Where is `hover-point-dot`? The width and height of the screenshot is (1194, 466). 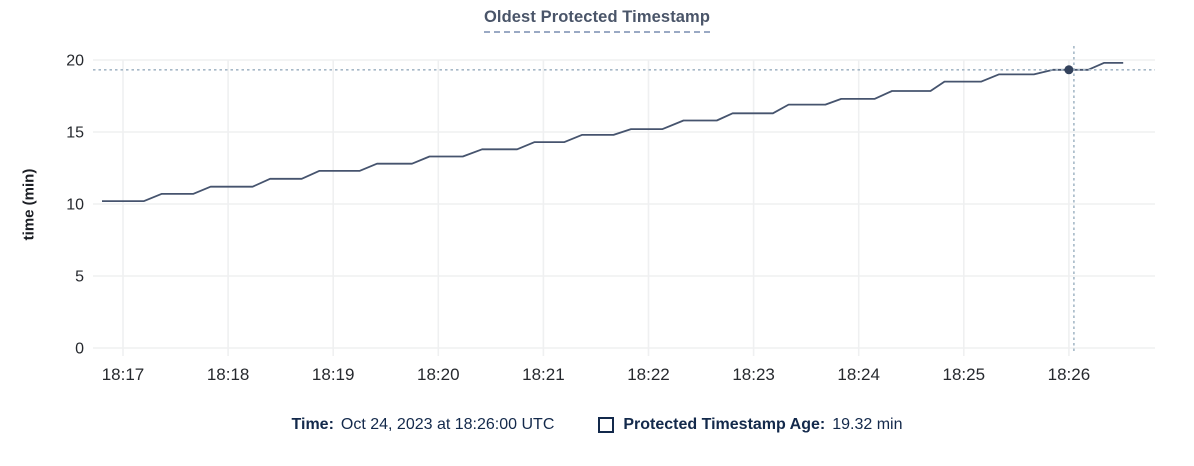
hover-point-dot is located at coordinates (1069, 70).